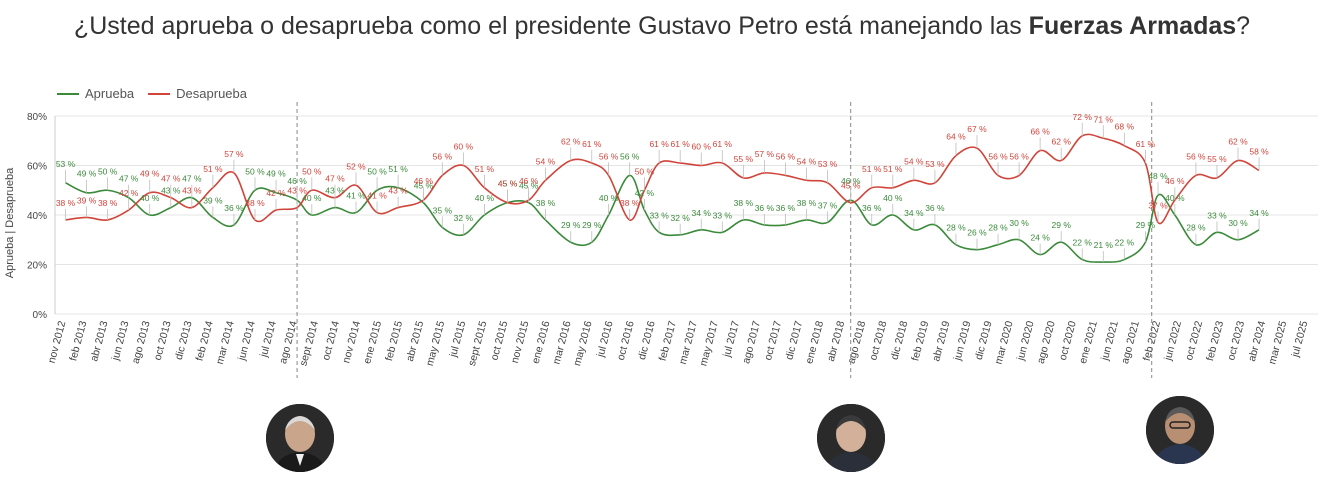 This screenshot has height=484, width=1324. I want to click on x-tick-label: ago 2017, so click(751, 343).